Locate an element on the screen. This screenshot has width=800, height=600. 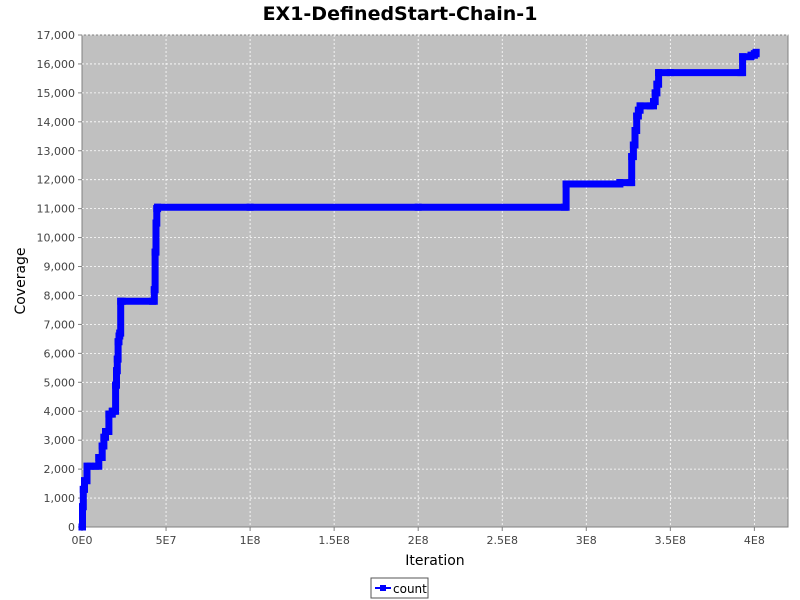
y-tick-label: 9,000 is located at coordinates (60, 267).